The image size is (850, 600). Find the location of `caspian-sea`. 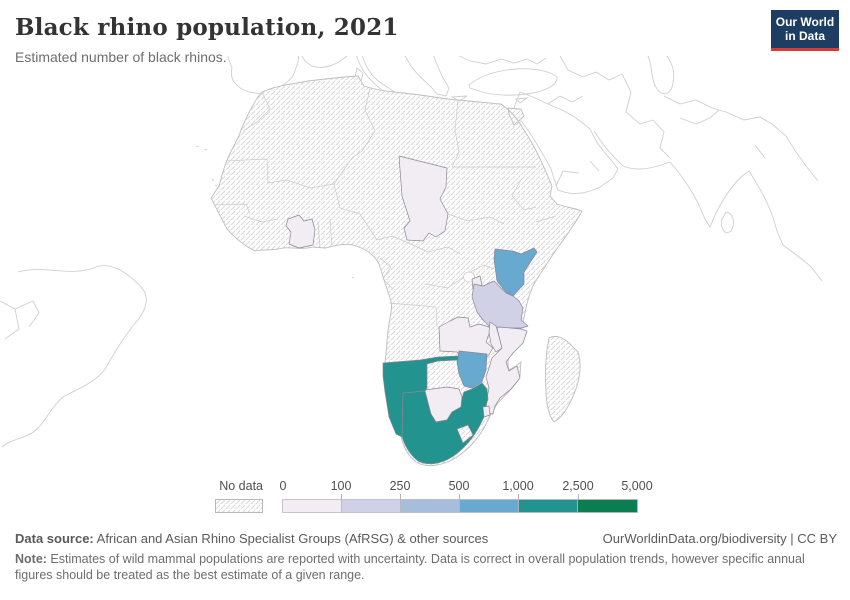

caspian-sea is located at coordinates (661, 75).